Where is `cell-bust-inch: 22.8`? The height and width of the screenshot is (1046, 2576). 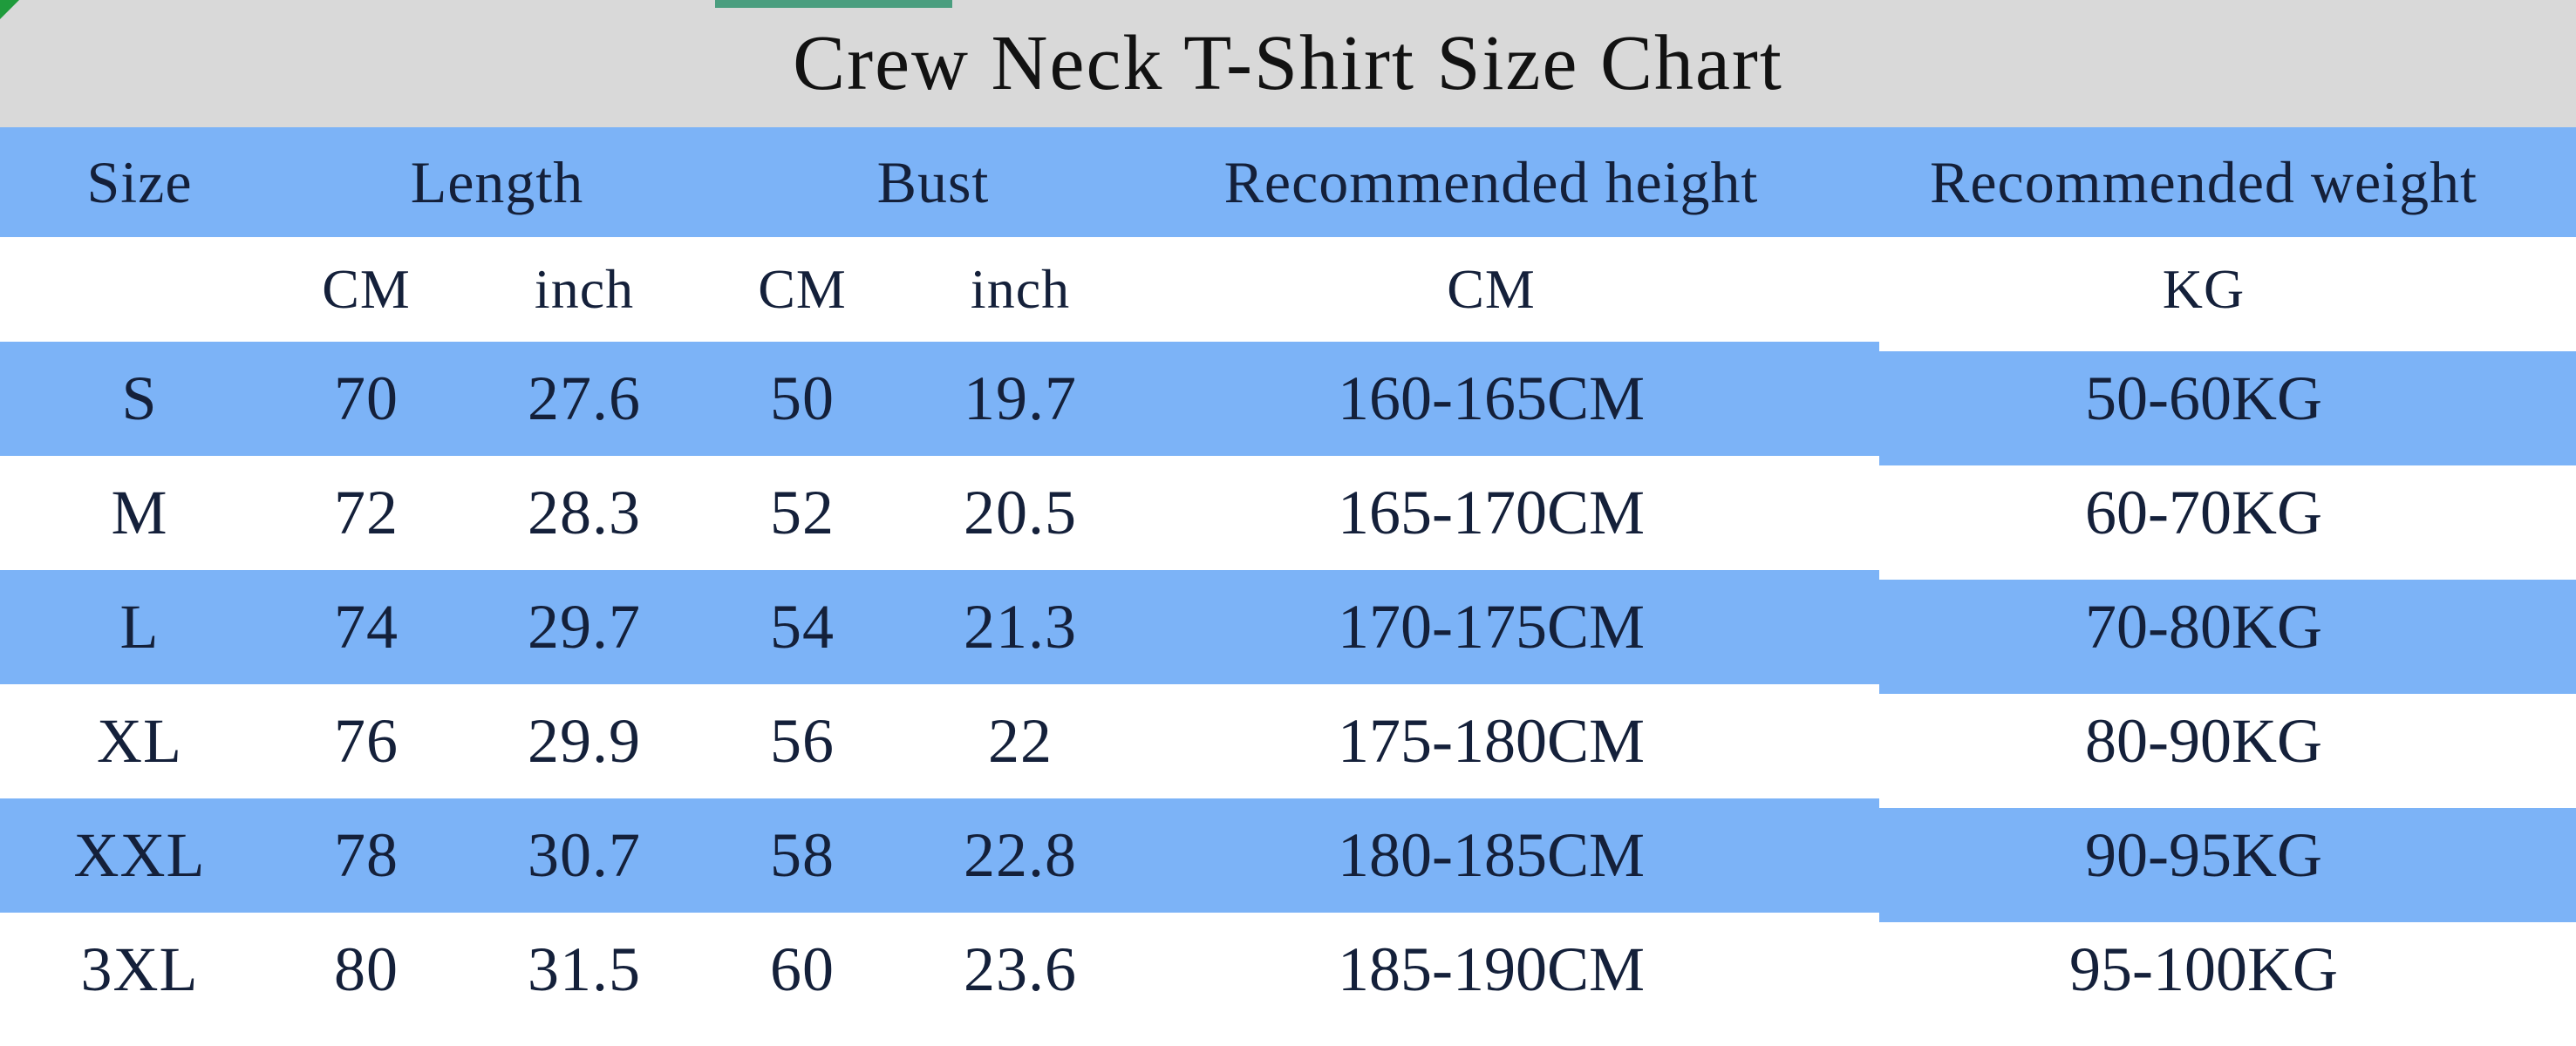 cell-bust-inch: 22.8 is located at coordinates (1021, 855).